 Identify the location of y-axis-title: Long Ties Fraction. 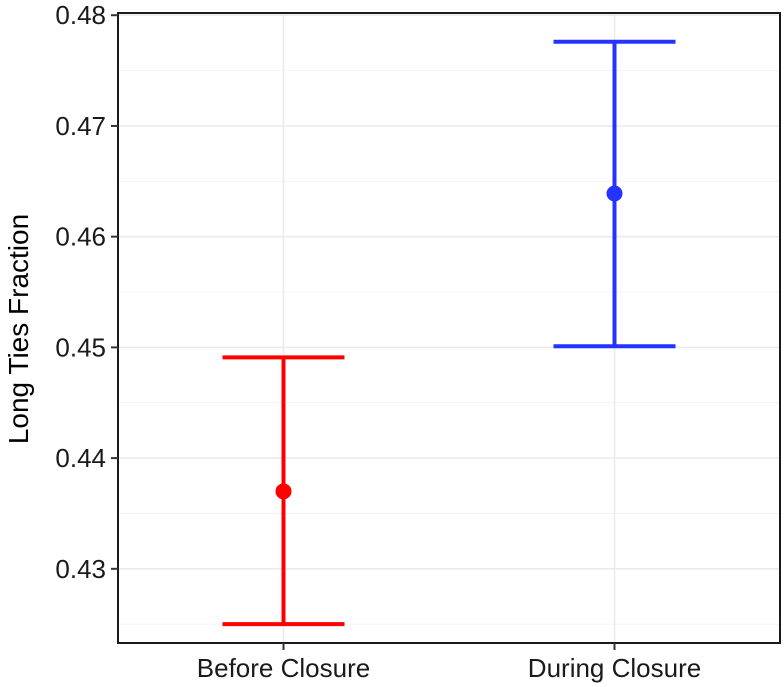
(18, 329).